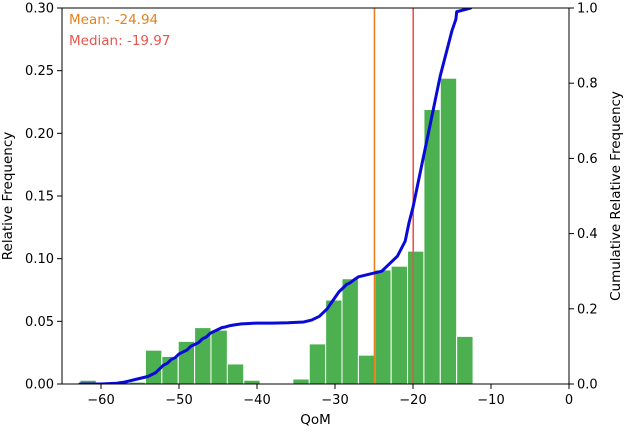 The width and height of the screenshot is (624, 435). I want to click on median-annotation: Median: -19.97, so click(119, 41).